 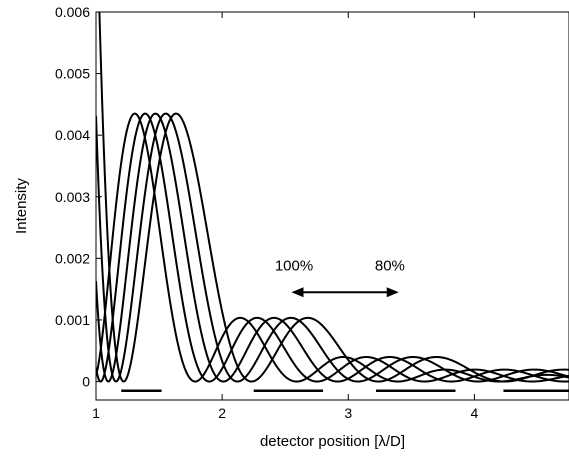 What do you see at coordinates (72, 320) in the screenshot?
I see `y-tick-label: 0.001` at bounding box center [72, 320].